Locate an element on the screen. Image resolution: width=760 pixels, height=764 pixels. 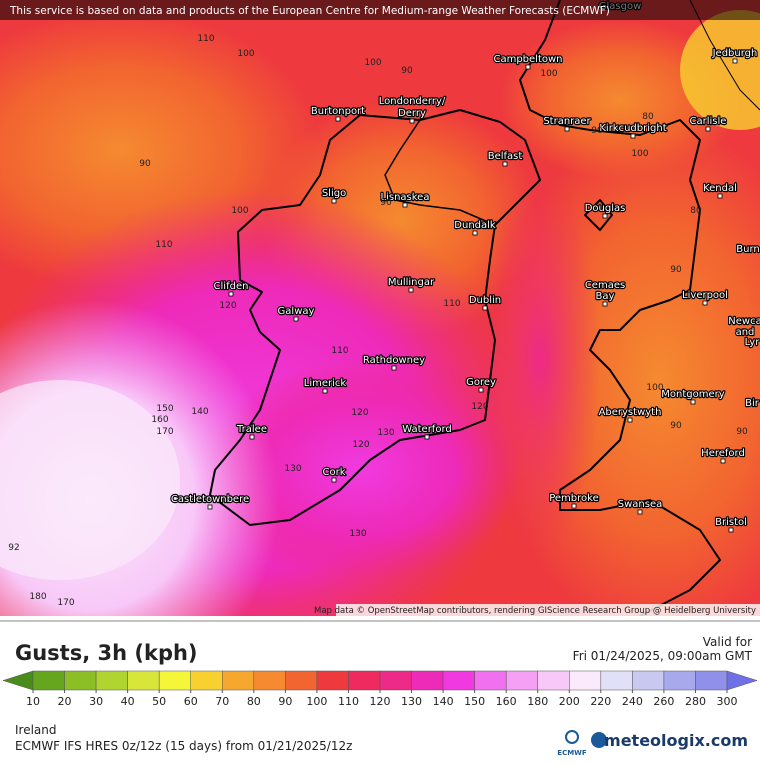
city-label: Gorey is located at coordinates (481, 382).